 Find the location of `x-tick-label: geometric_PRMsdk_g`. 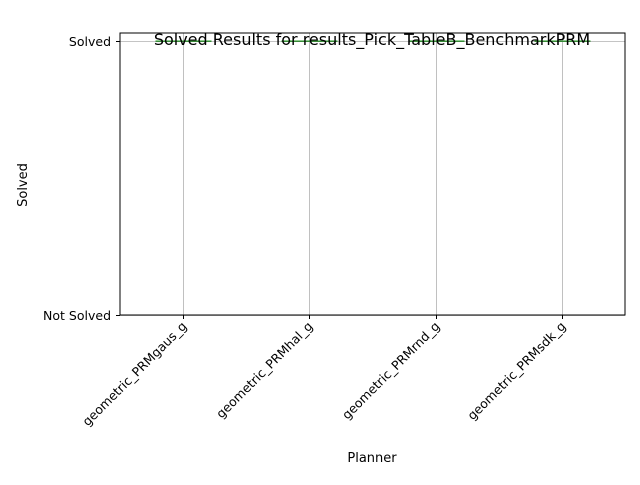

x-tick-label: geometric_PRMsdk_g is located at coordinates (516, 371).